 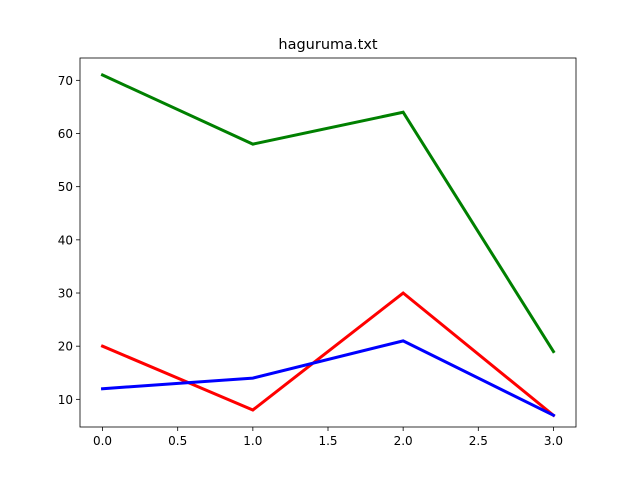 I want to click on x-tick-label: 0.5, so click(x=177, y=441).